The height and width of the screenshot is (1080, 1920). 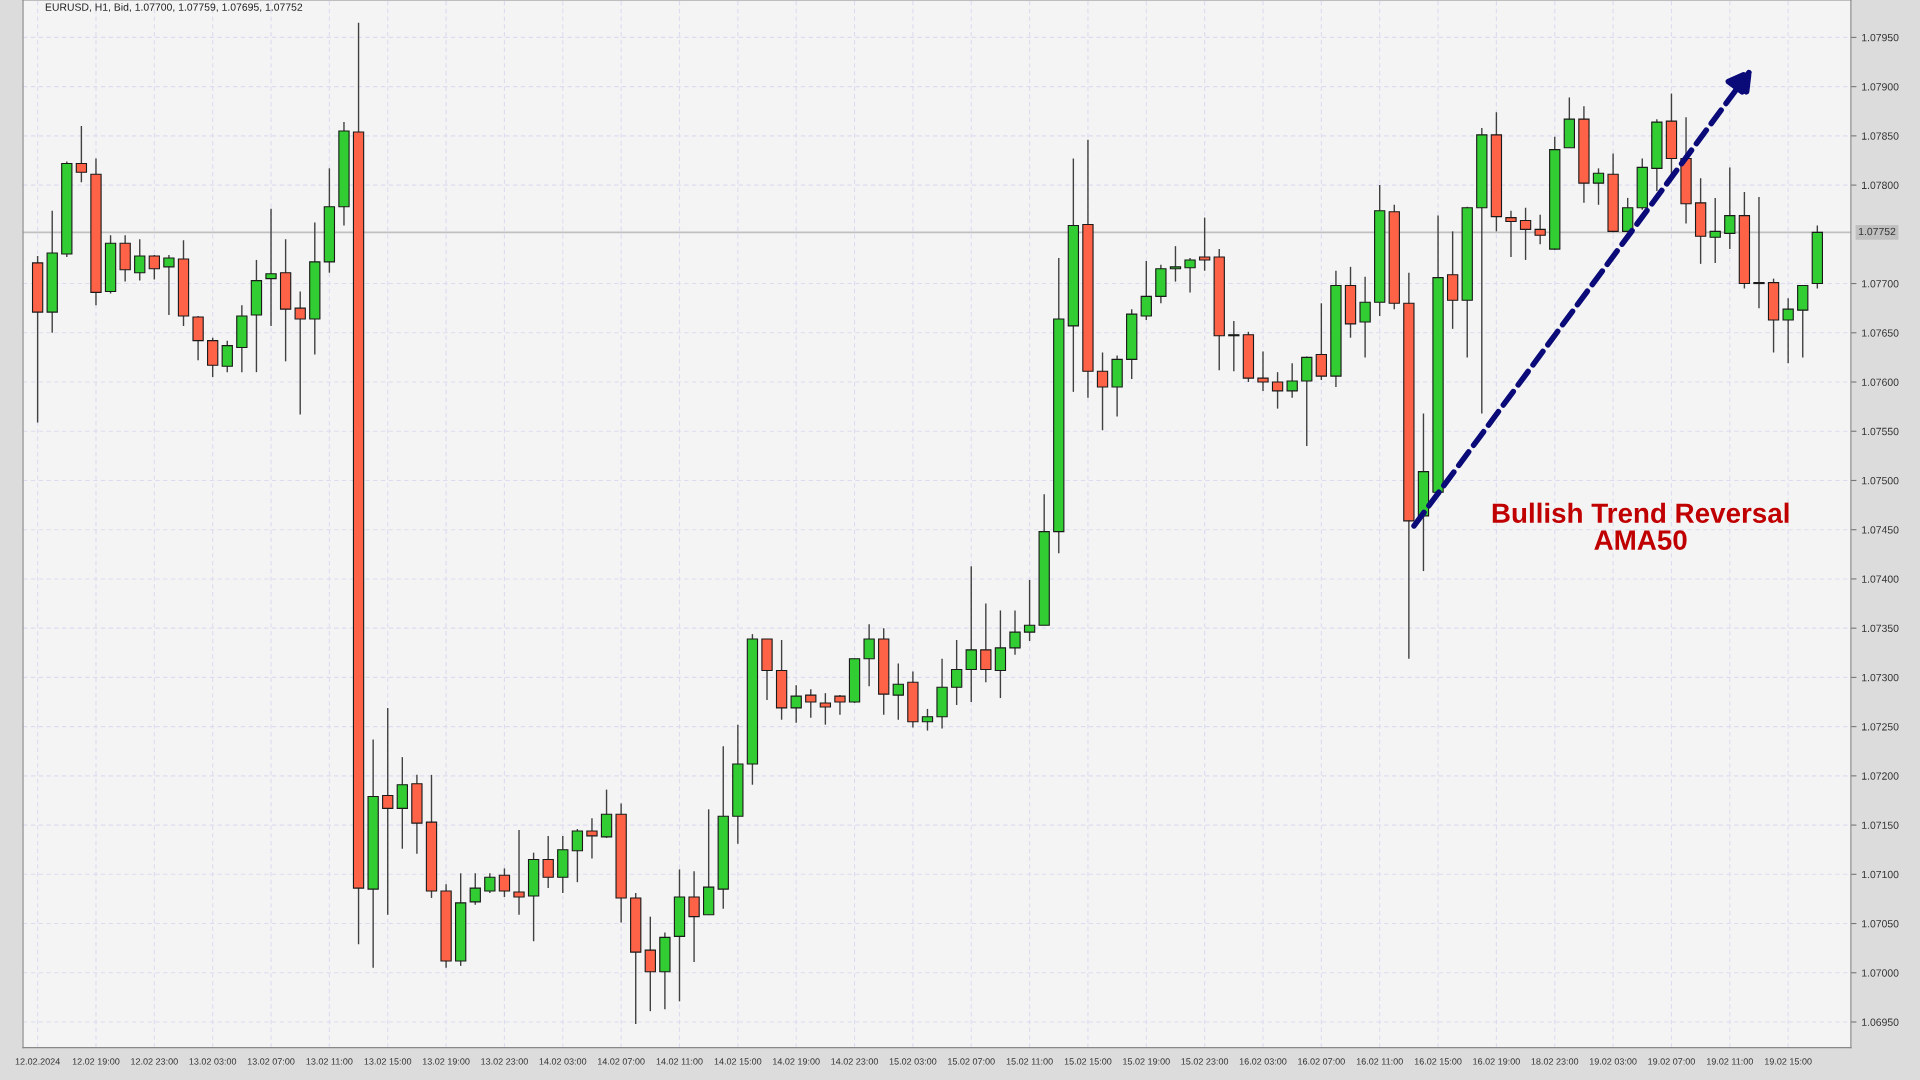 What do you see at coordinates (1880, 284) in the screenshot?
I see `y-tick-label: 1.07700` at bounding box center [1880, 284].